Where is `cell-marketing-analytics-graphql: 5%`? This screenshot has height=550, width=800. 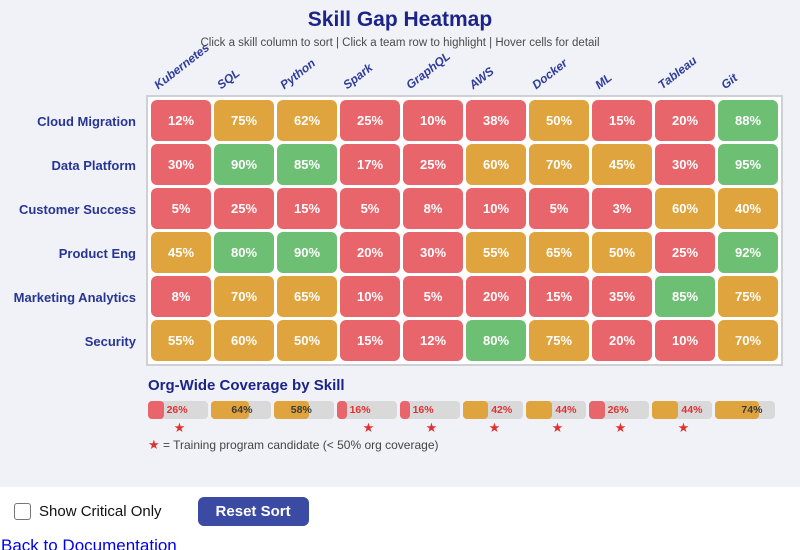 cell-marketing-analytics-graphql: 5% is located at coordinates (433, 296).